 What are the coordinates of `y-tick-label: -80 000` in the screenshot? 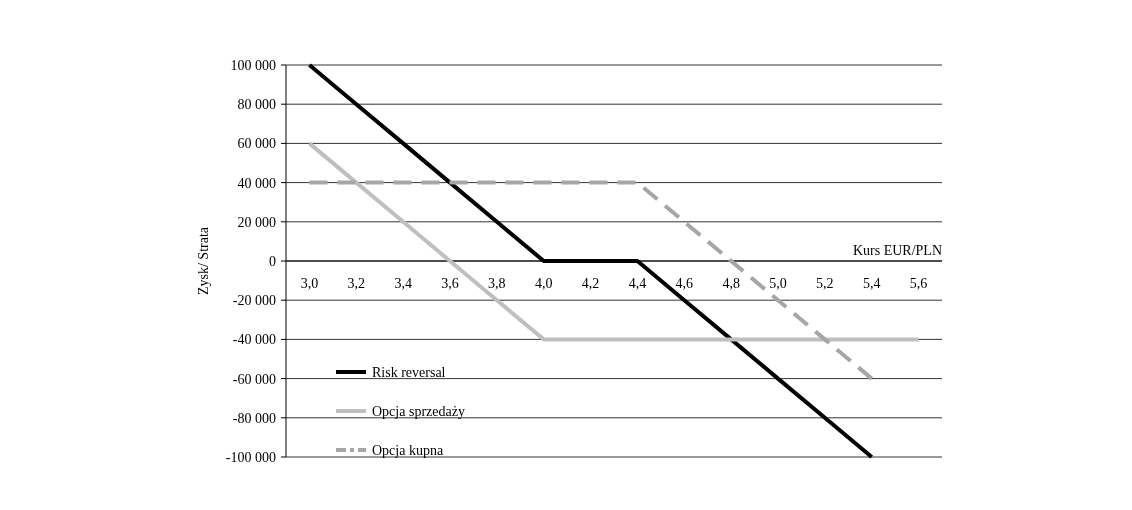 It's located at (254, 418).